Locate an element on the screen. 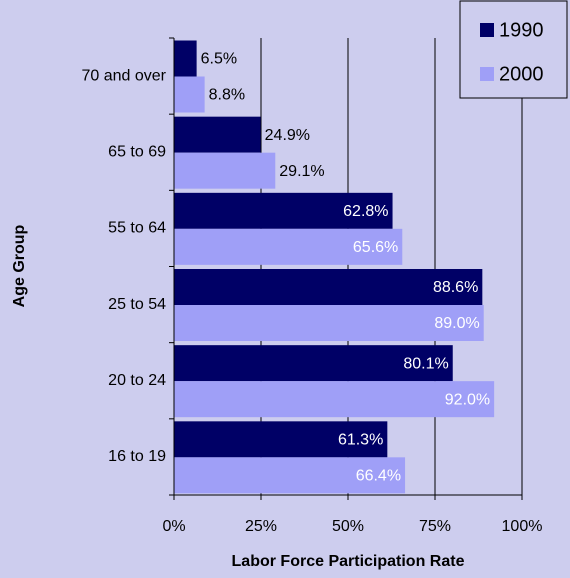  y-tick-label: 70 and over is located at coordinates (123, 75).